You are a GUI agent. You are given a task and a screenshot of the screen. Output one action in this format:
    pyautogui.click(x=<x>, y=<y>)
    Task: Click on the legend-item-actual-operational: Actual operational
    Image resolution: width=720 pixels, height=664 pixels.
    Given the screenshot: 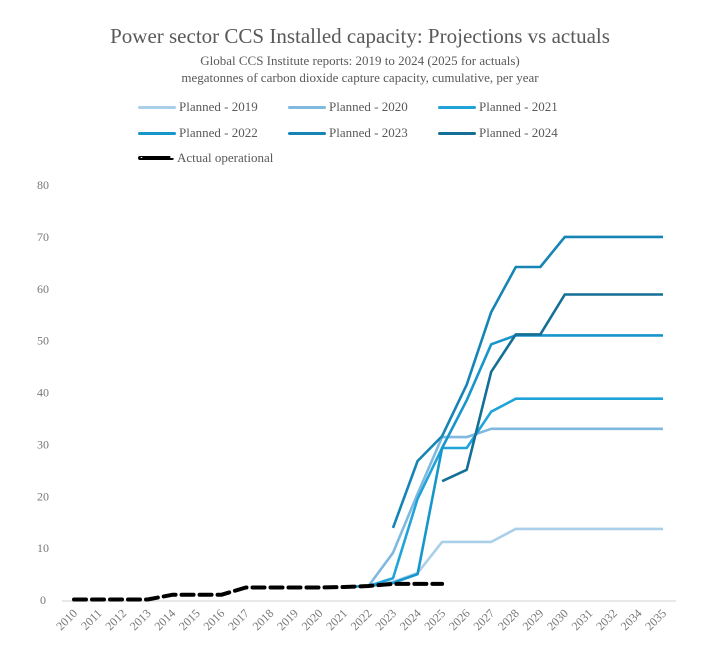 What is the action you would take?
    pyautogui.click(x=205, y=158)
    